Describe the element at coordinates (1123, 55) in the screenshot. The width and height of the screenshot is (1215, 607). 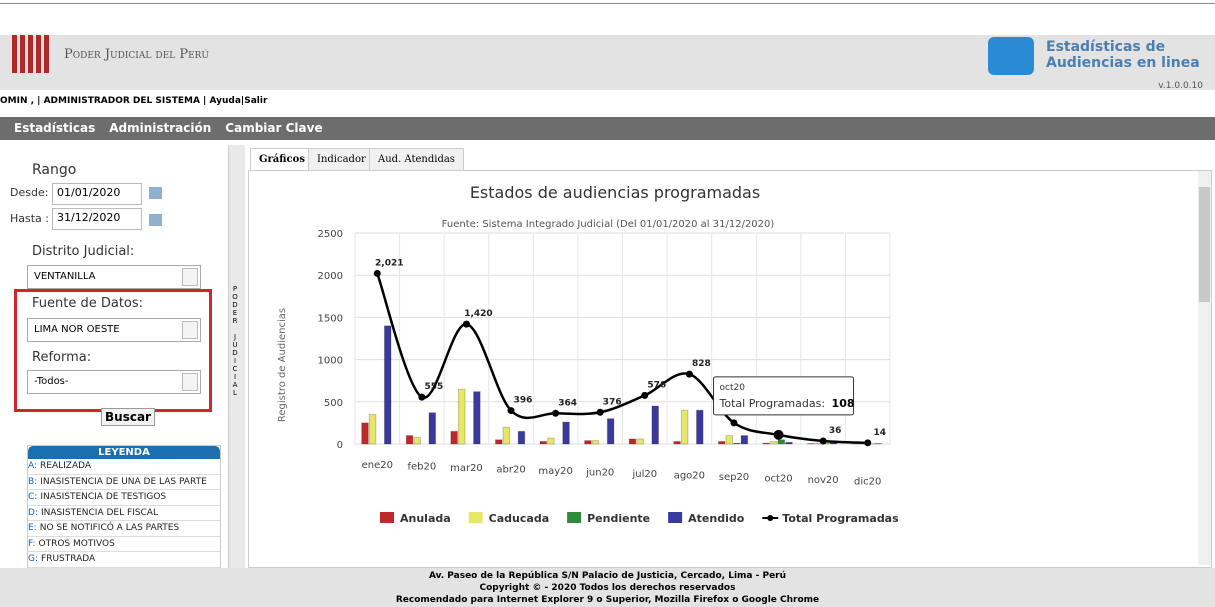
I see `app-title: Estadísticas de Audiencias en linea` at that location.